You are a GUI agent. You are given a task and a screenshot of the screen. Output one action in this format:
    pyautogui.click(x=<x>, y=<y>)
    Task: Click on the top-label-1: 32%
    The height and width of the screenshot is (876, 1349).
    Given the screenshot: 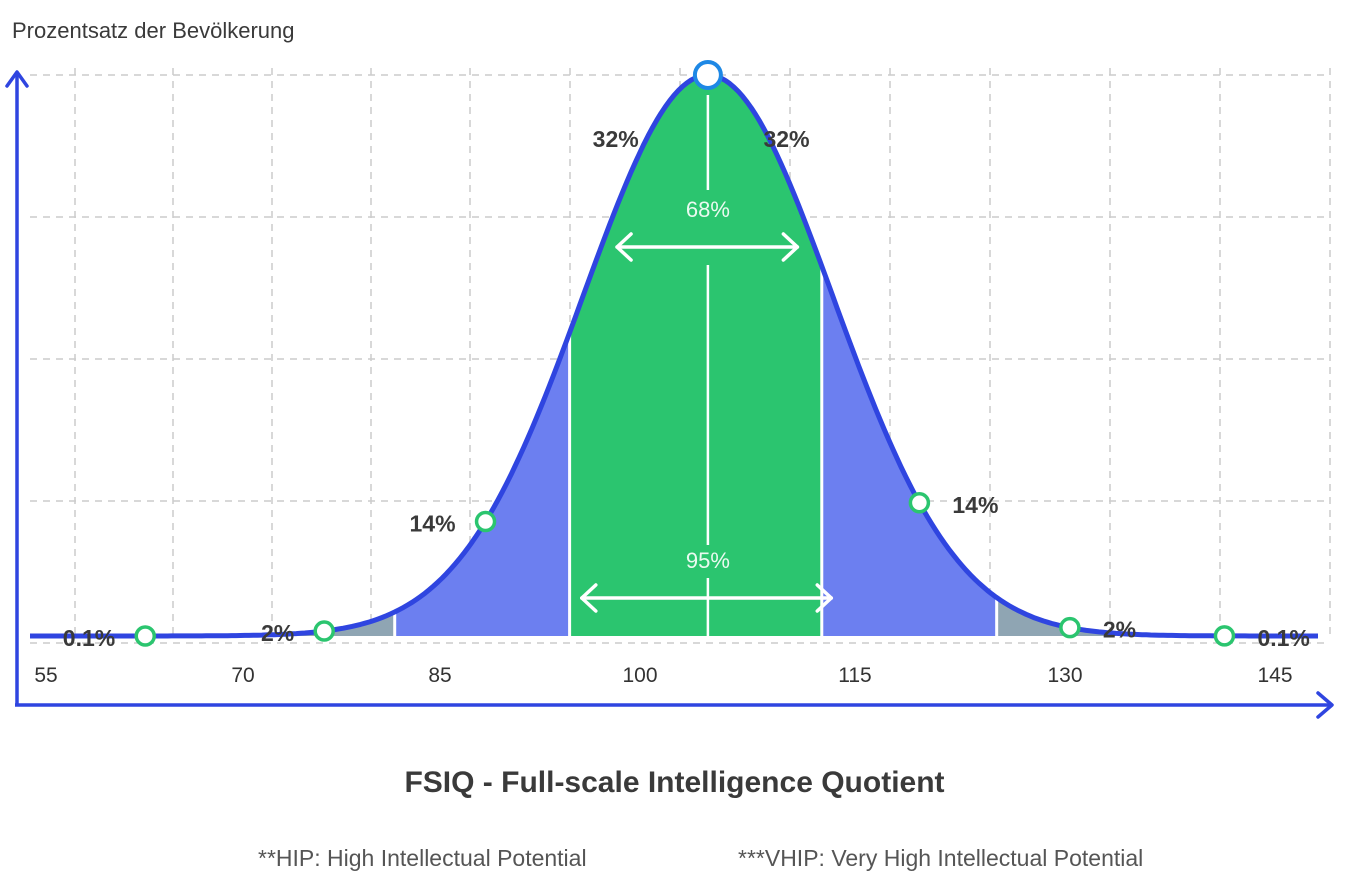 What is the action you would take?
    pyautogui.click(x=787, y=139)
    